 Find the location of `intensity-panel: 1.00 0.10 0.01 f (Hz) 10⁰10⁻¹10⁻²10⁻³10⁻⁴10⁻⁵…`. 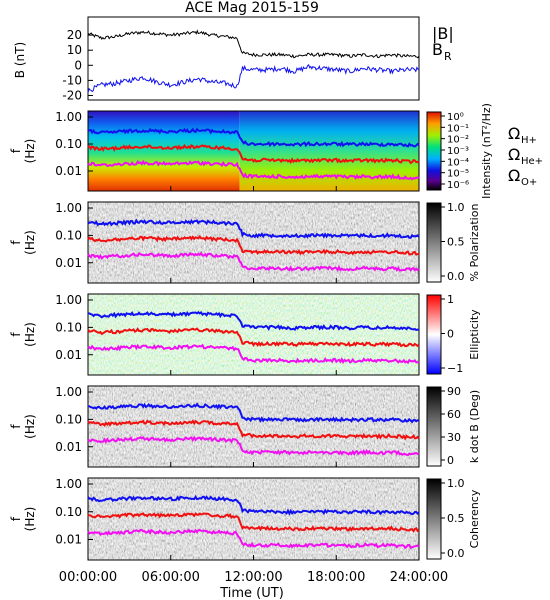

intensity-panel: 1.00 0.10 0.01 f (Hz) 10⁰10⁻¹10⁻²10⁻³10⁻⁴10⁻⁵… is located at coordinates (251, 151).